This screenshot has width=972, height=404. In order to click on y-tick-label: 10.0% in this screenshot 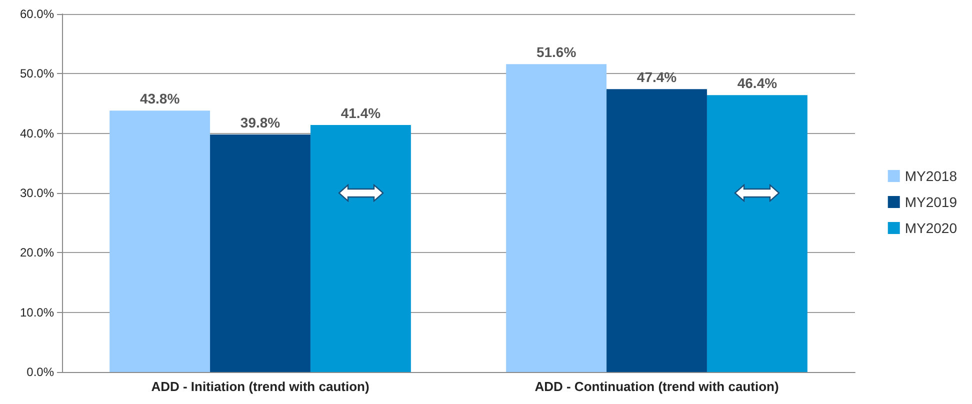, I will do `click(37, 312)`.